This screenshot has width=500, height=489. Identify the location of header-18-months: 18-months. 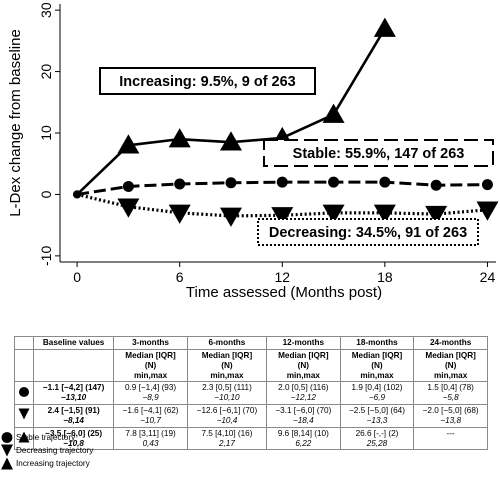
(377, 343).